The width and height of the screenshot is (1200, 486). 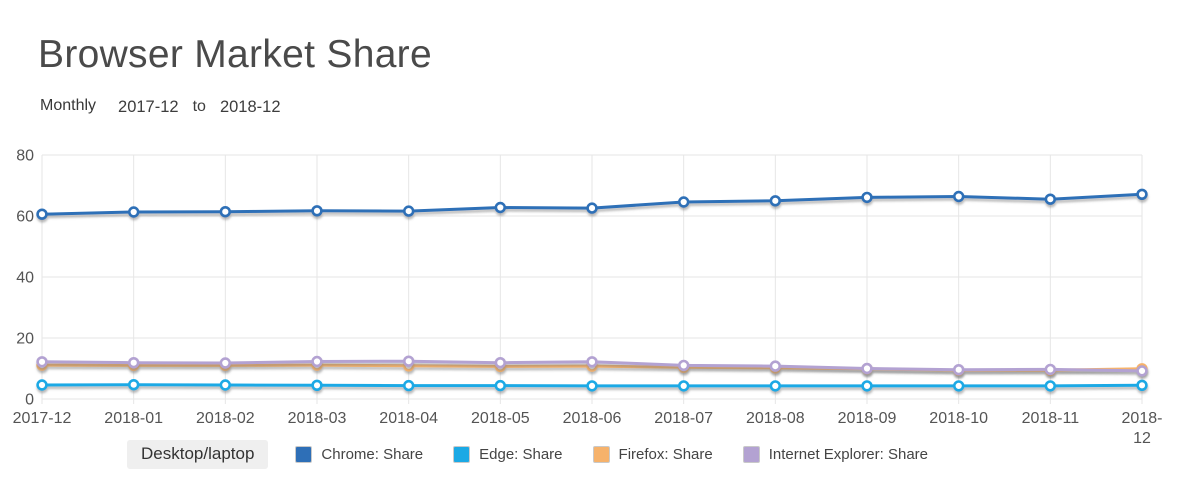 I want to click on legend-swatch-edge, so click(x=462, y=454).